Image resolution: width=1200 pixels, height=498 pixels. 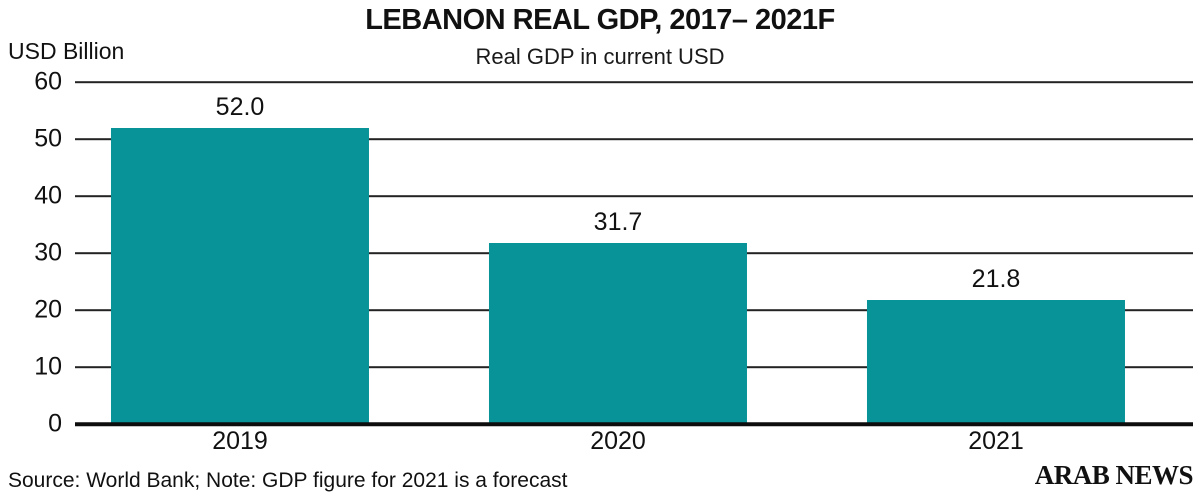 What do you see at coordinates (1114, 475) in the screenshot?
I see `arab-news-wordmark: ARAB NEWS` at bounding box center [1114, 475].